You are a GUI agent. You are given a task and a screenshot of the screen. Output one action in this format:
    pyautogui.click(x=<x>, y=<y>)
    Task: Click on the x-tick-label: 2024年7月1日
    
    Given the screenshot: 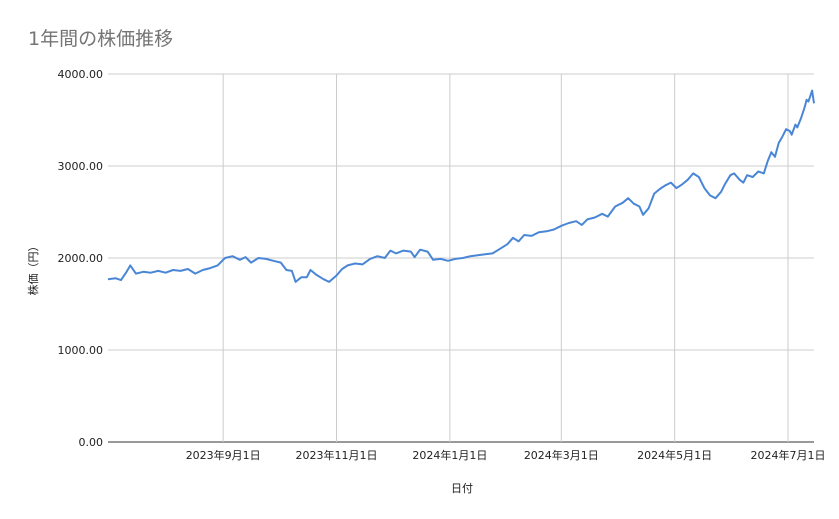 What is the action you would take?
    pyautogui.click(x=787, y=455)
    